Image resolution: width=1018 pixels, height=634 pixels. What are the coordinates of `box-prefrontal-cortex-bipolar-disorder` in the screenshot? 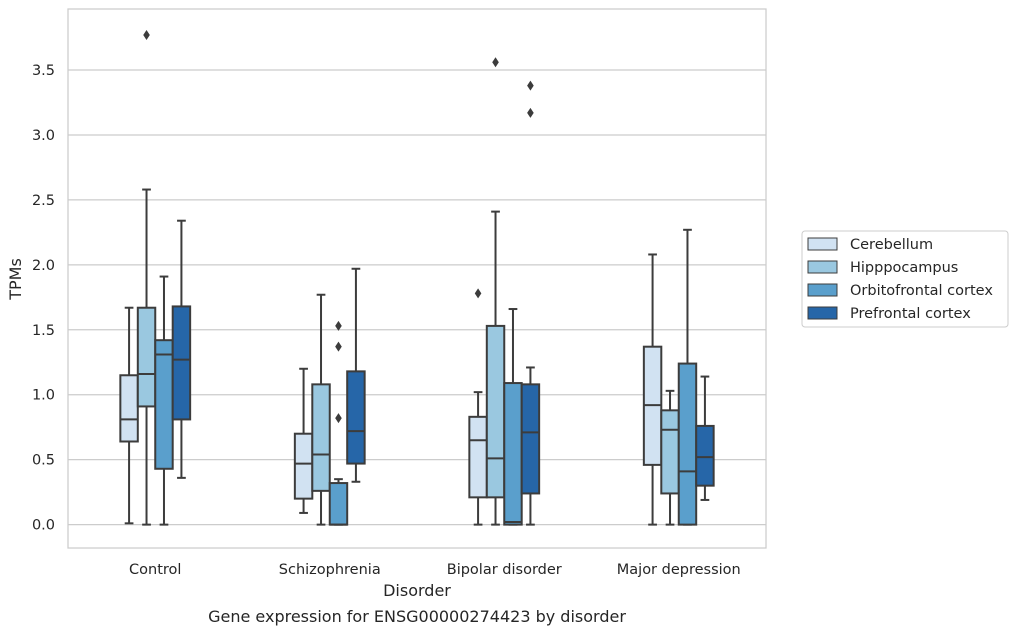 It's located at (530, 303).